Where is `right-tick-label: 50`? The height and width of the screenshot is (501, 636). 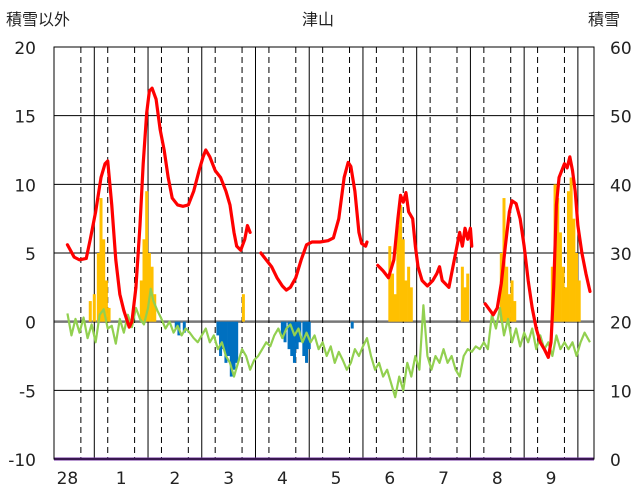 right-tick-label: 50 is located at coordinates (621, 118).